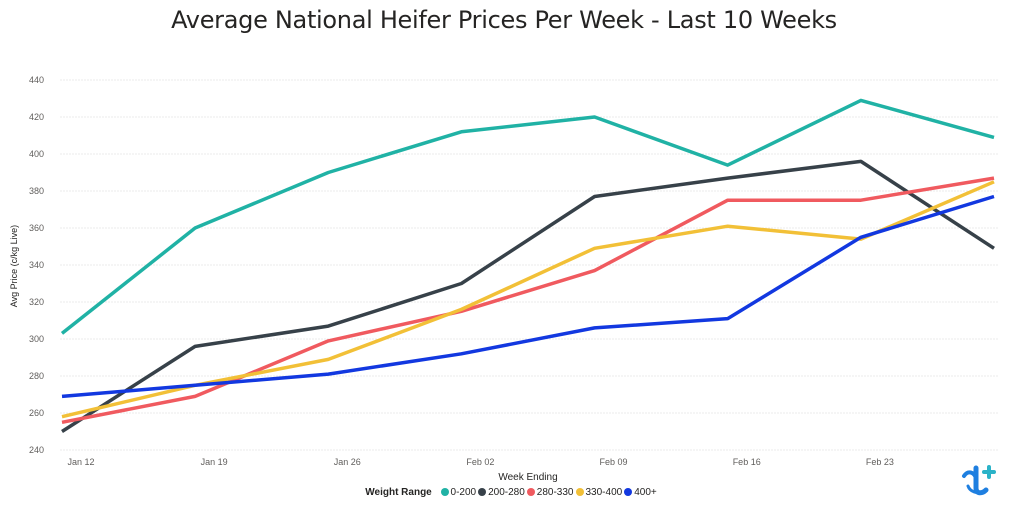  I want to click on legend-label: 280-330, so click(555, 492).